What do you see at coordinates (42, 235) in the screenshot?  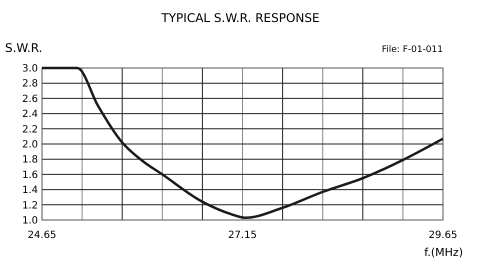 I see `x-tick-label: 24.65` at bounding box center [42, 235].